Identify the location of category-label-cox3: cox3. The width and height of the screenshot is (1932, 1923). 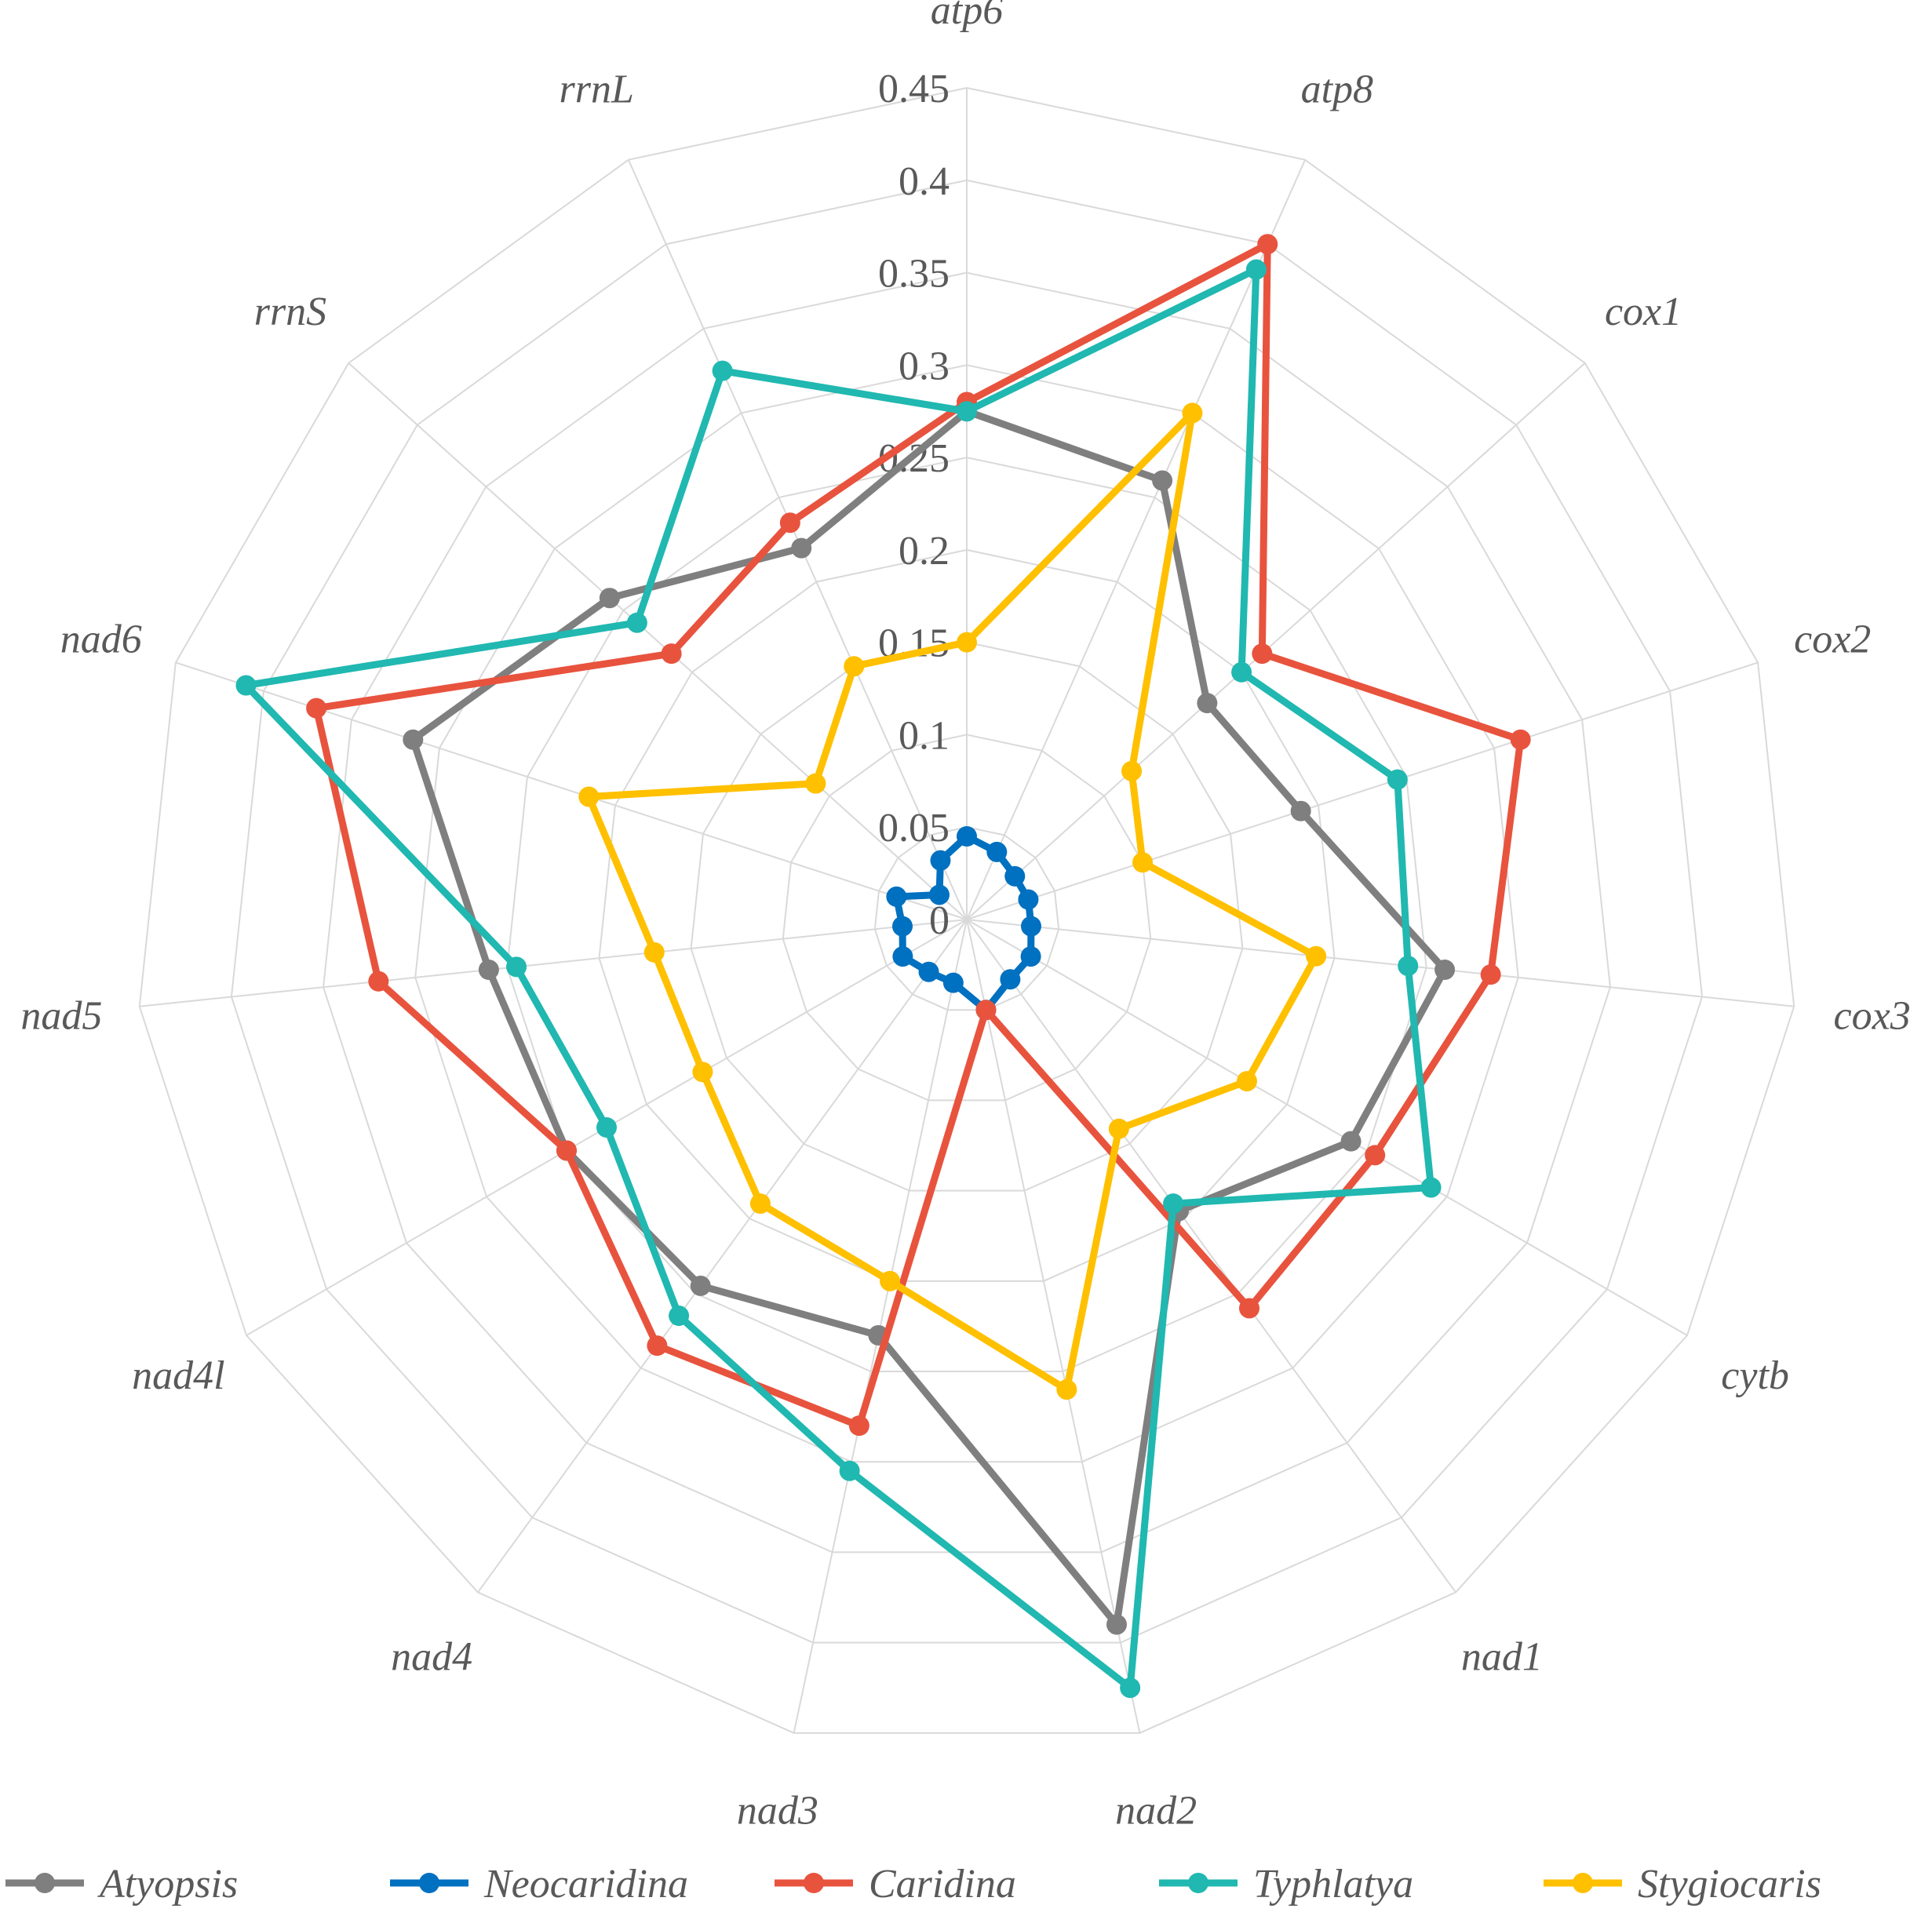
(1872, 1015).